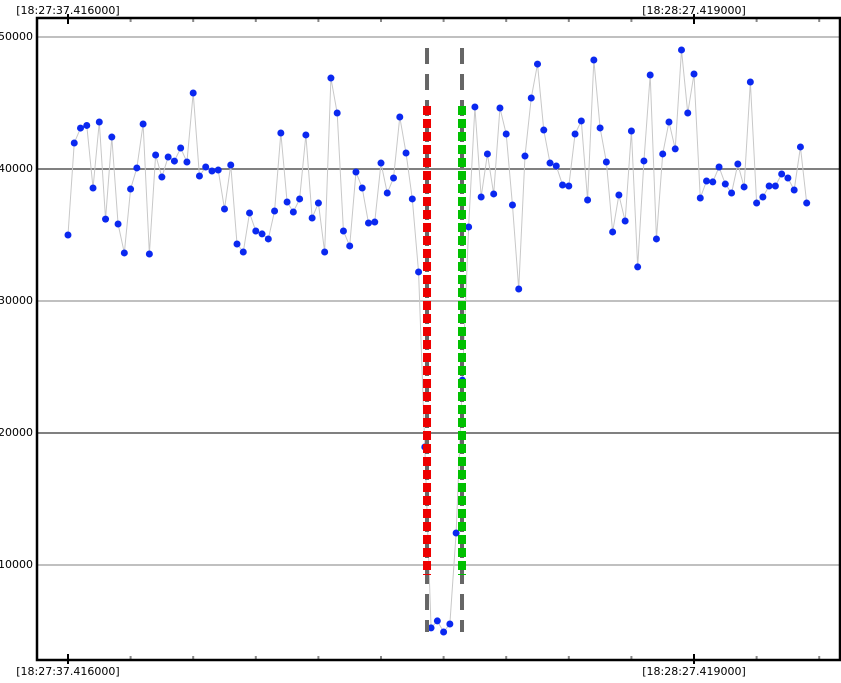 The image size is (841, 683). Describe the element at coordinates (16, 36) in the screenshot. I see `y-tick-label: 50000` at that location.